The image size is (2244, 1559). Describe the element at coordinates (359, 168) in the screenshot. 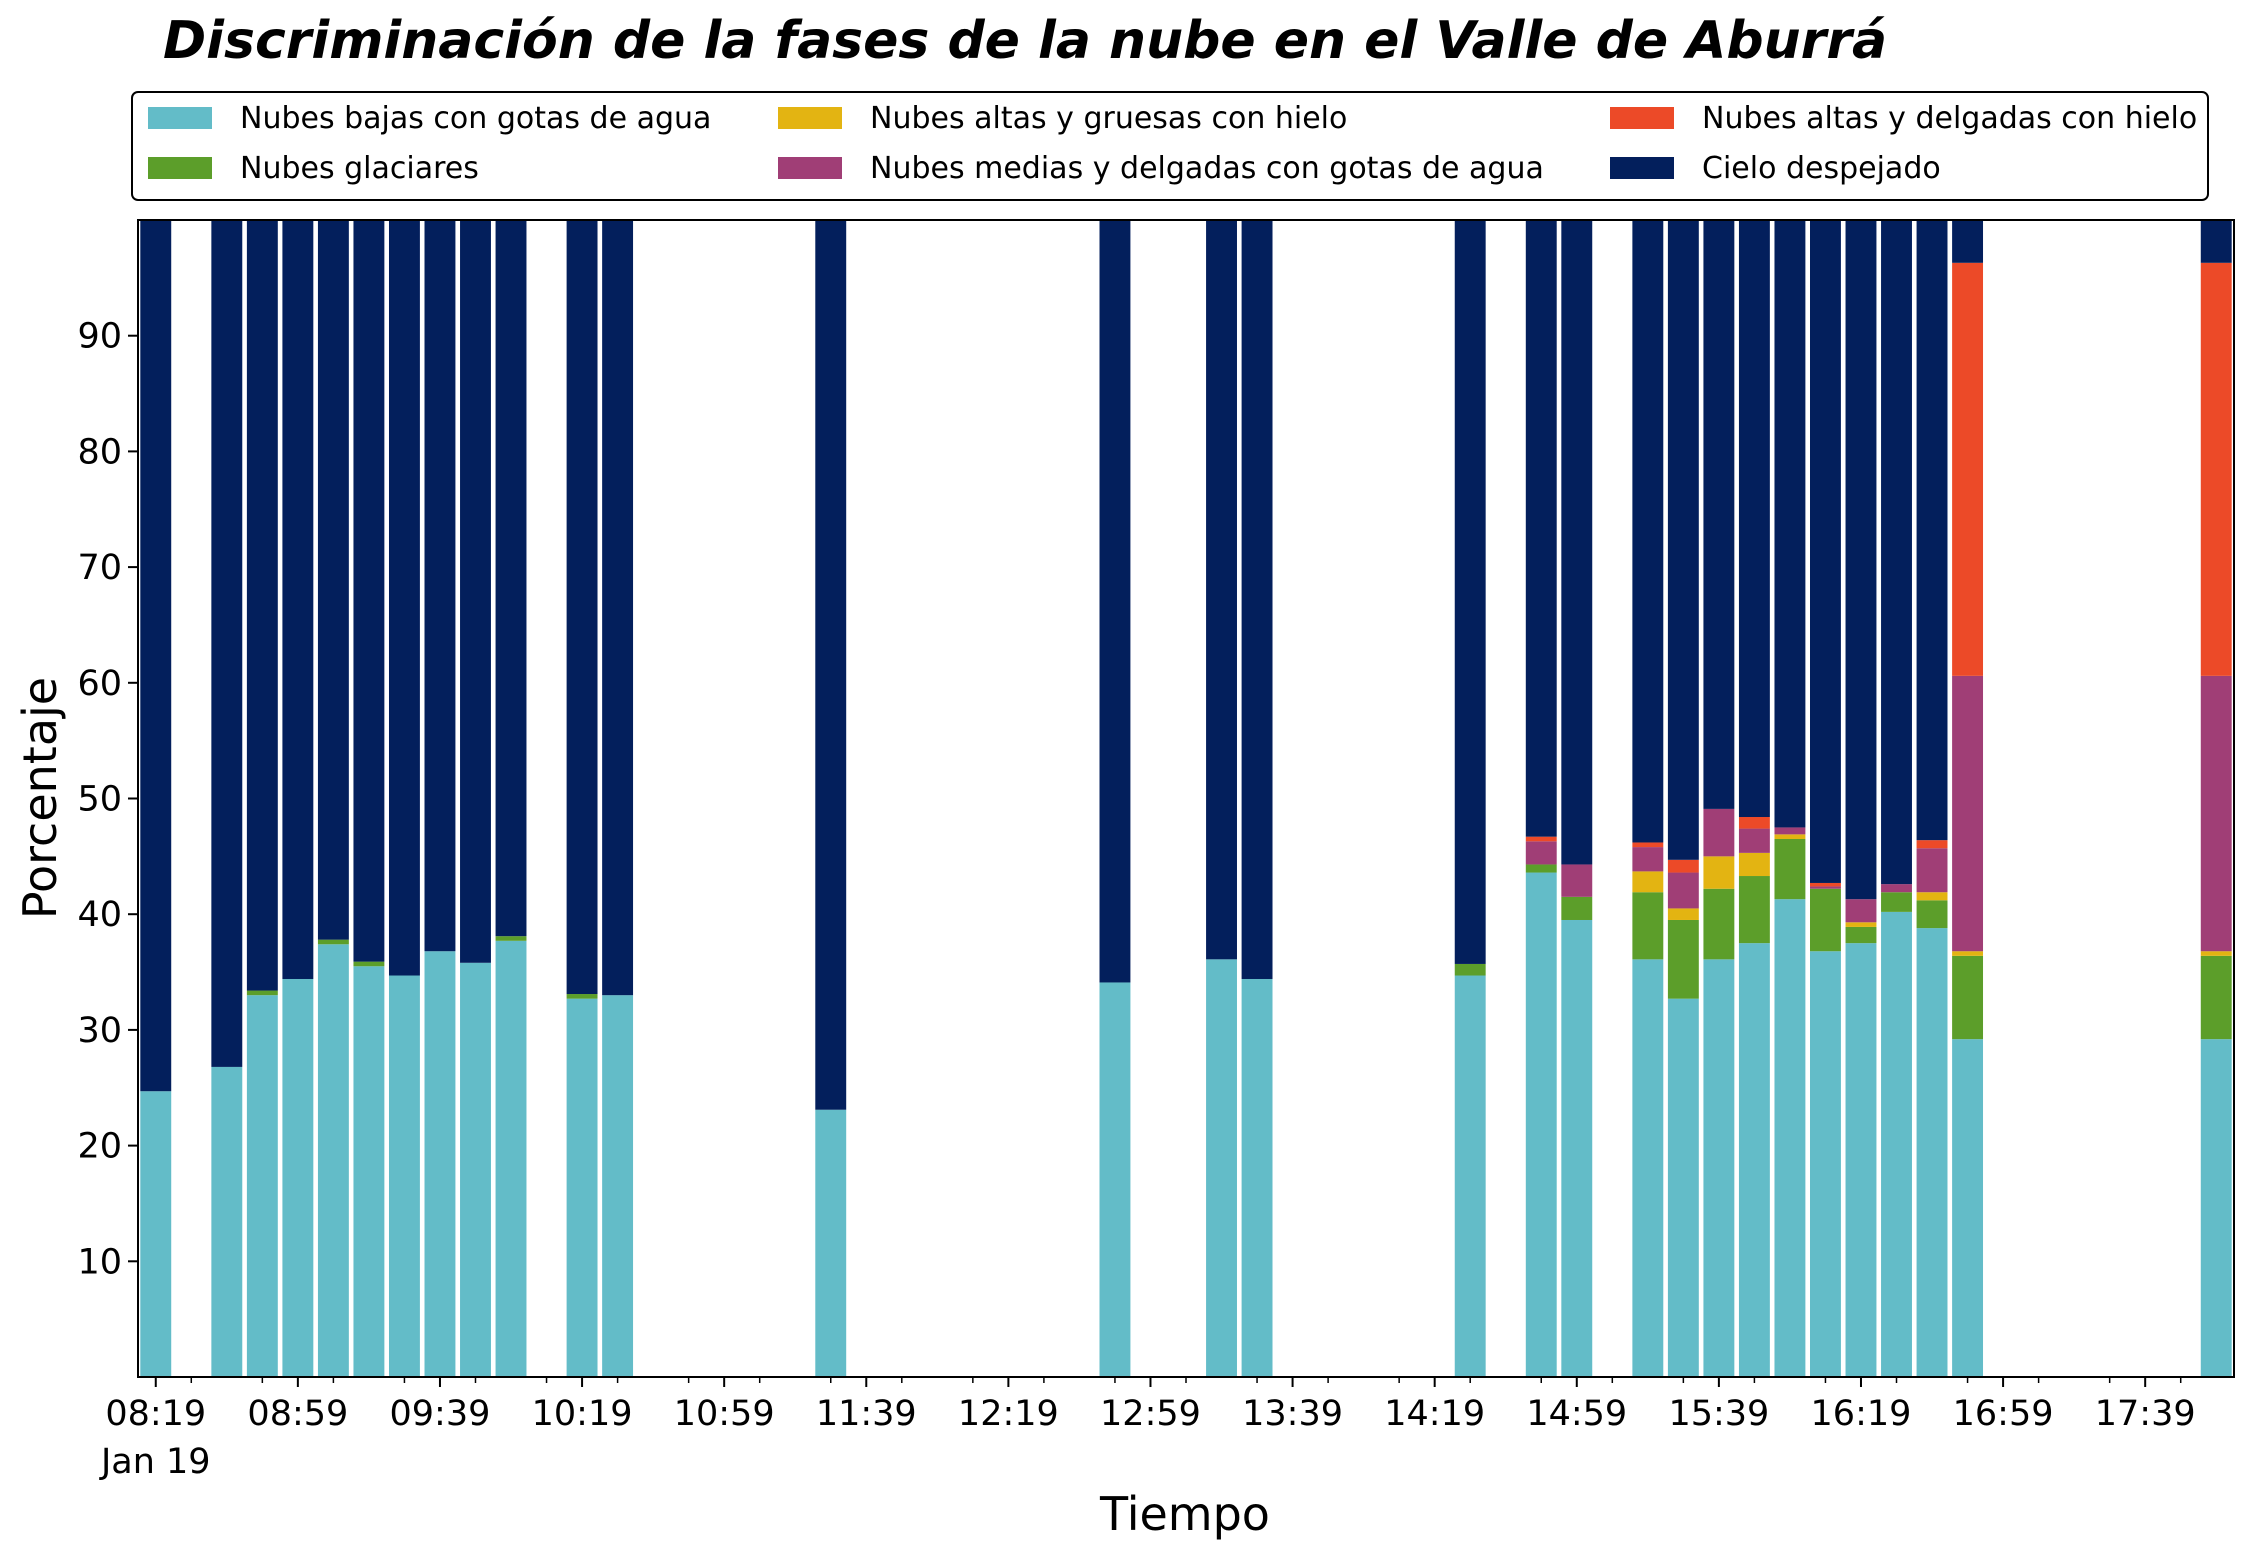

I see `legend-label-nubes-glaciares: Nubes glaciares` at that location.